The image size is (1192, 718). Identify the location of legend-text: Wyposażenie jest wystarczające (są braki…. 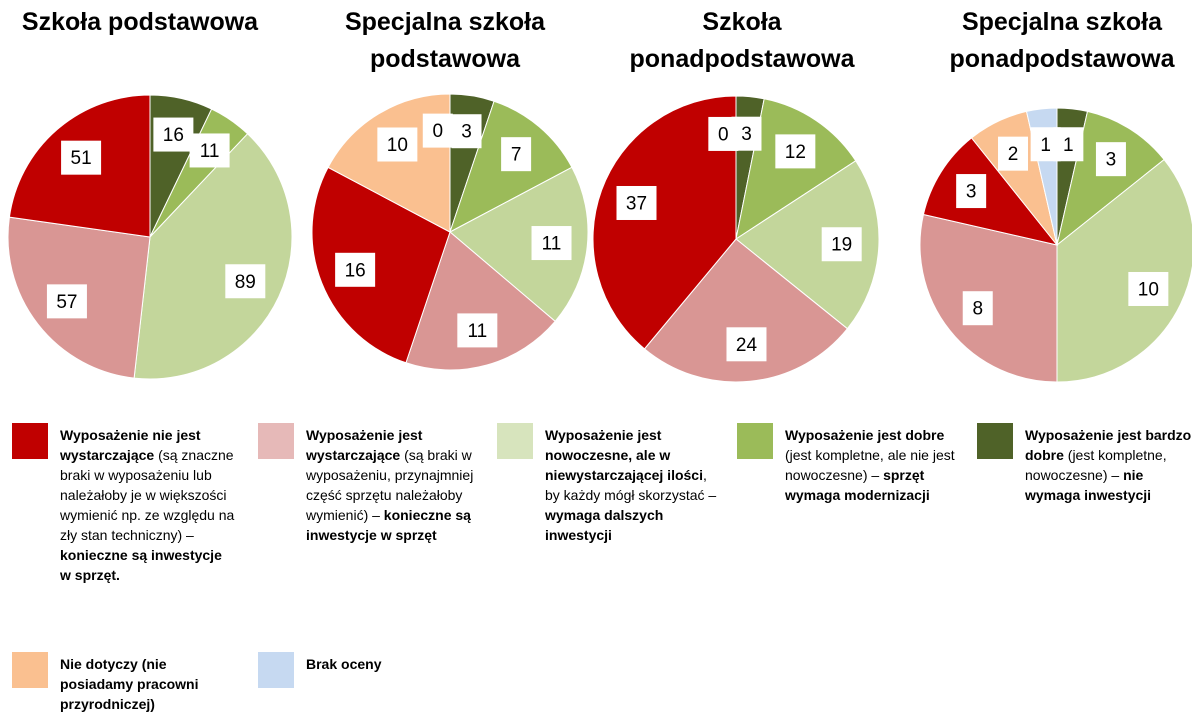
(393, 485).